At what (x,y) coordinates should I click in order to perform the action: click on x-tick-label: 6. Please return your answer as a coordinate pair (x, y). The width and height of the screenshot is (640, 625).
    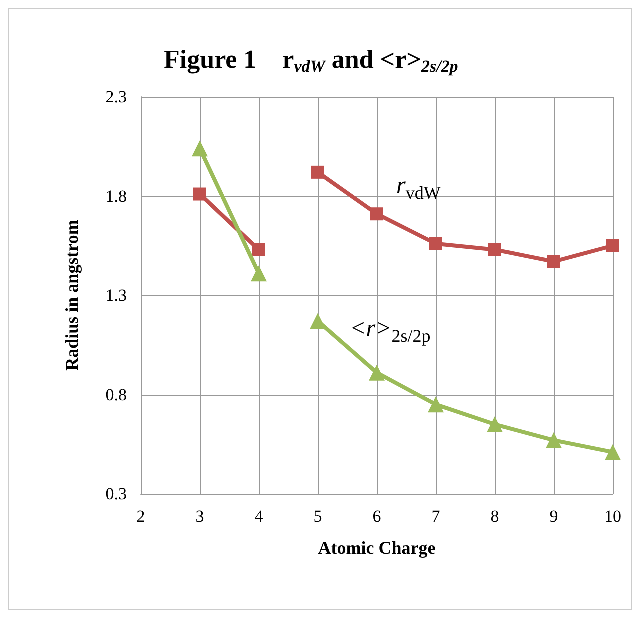
    Looking at the image, I should click on (377, 516).